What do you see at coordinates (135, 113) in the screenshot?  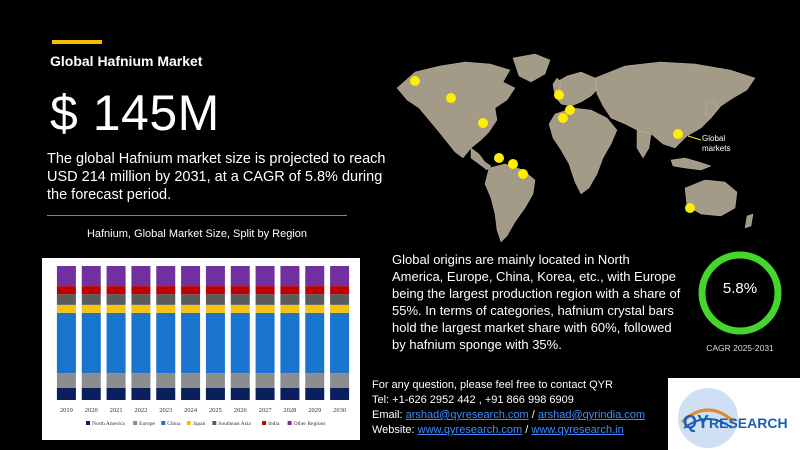 I see `market-size-value: $ 145M` at bounding box center [135, 113].